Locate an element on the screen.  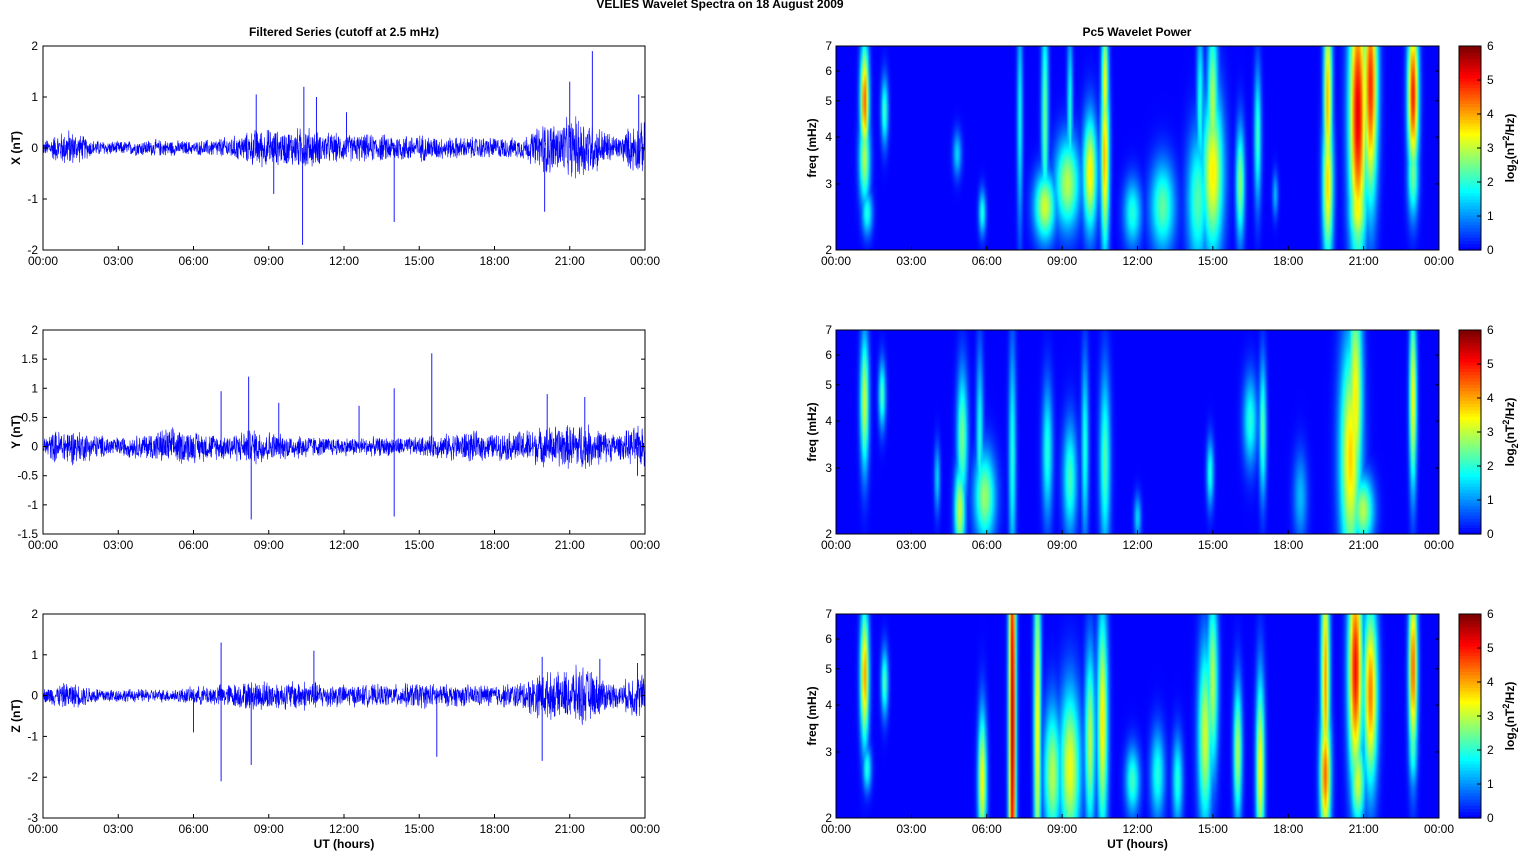
colorbar-label-part: (nT is located at coordinates (1510, 717).